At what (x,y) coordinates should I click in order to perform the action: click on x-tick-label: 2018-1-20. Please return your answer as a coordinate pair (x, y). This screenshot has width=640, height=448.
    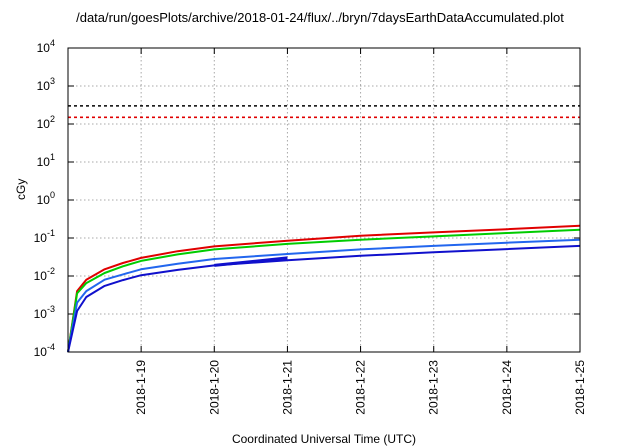
    Looking at the image, I should click on (214, 387).